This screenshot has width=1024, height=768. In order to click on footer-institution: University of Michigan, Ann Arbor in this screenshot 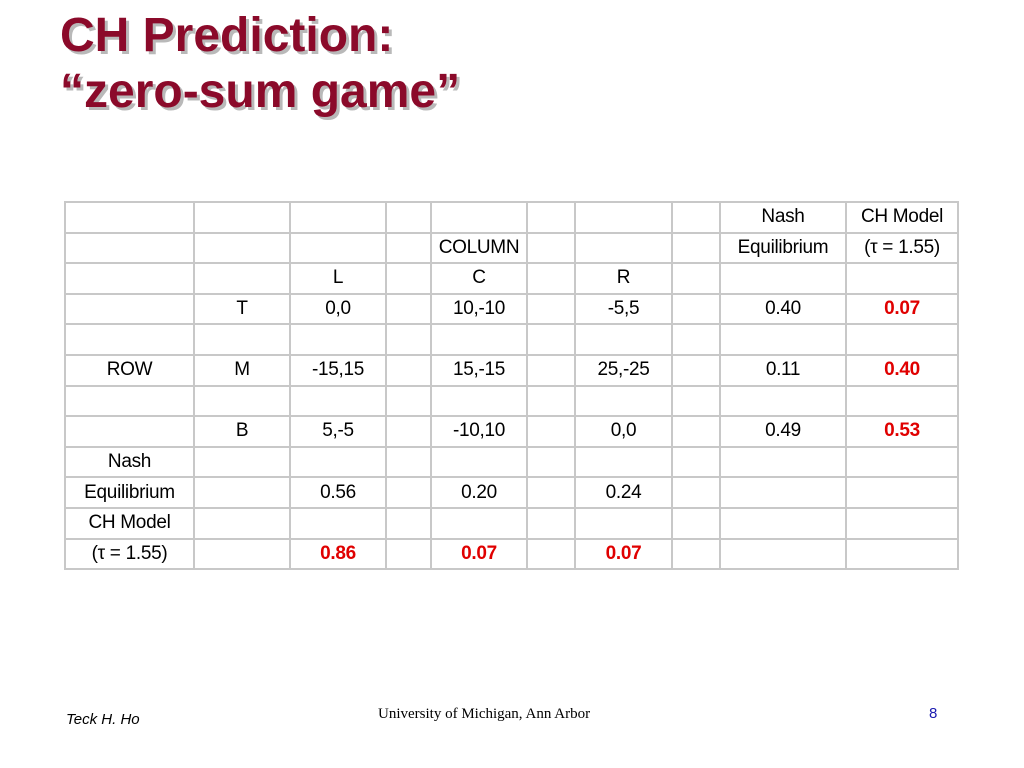, I will do `click(484, 714)`.